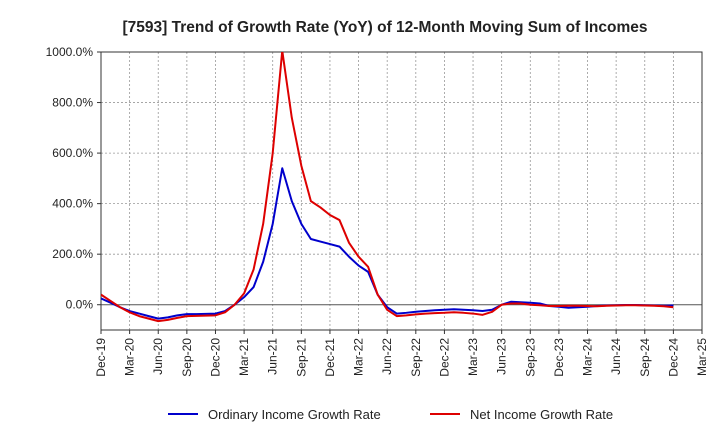 The width and height of the screenshot is (720, 440). Describe the element at coordinates (101, 357) in the screenshot. I see `x-tick-label: Dec-19` at that location.